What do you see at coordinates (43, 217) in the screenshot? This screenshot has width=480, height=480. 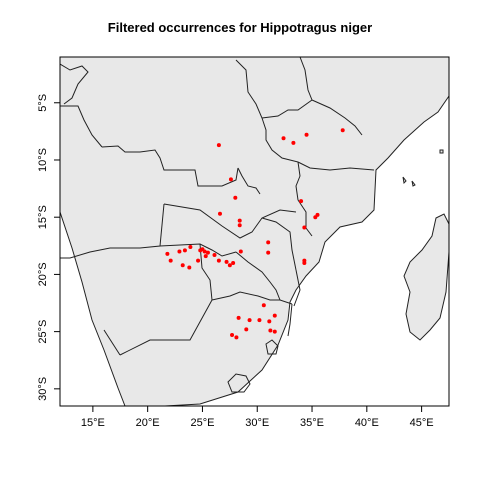 I see `y-tick-label: 15°S` at bounding box center [43, 217].